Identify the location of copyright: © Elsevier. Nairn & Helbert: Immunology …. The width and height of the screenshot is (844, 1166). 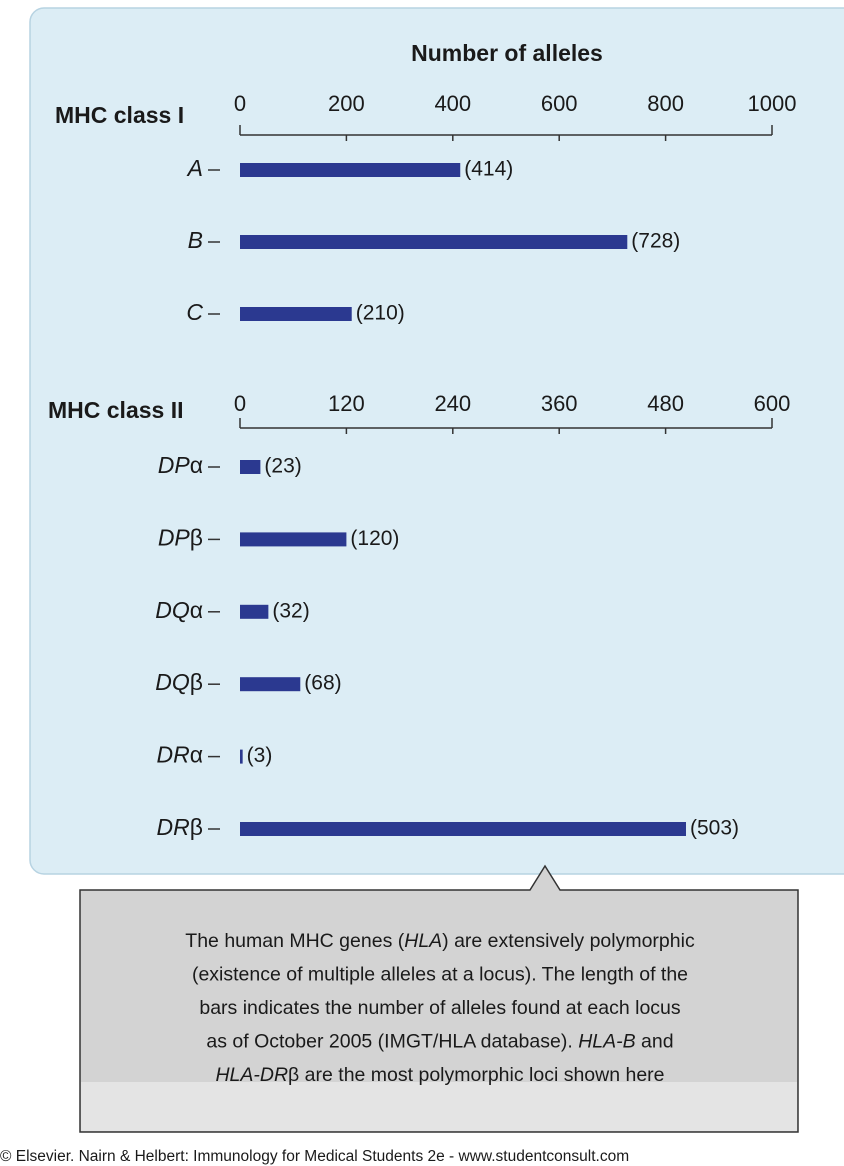
(314, 1156).